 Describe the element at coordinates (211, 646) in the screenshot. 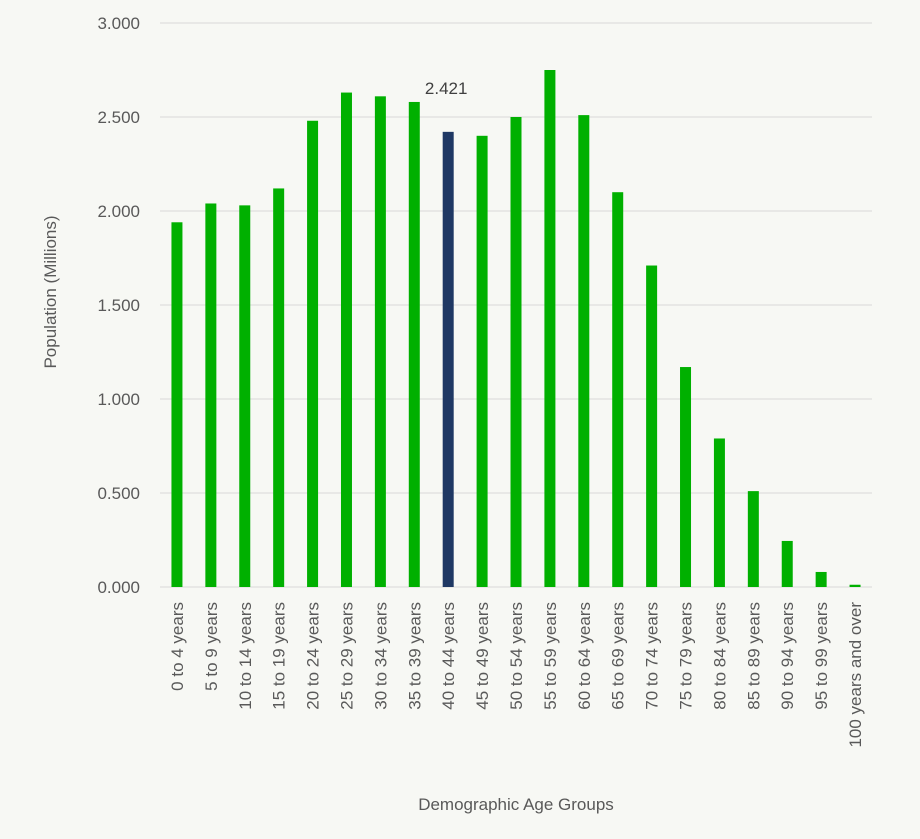

I see `x-tick-label: 5 to 9 years` at that location.